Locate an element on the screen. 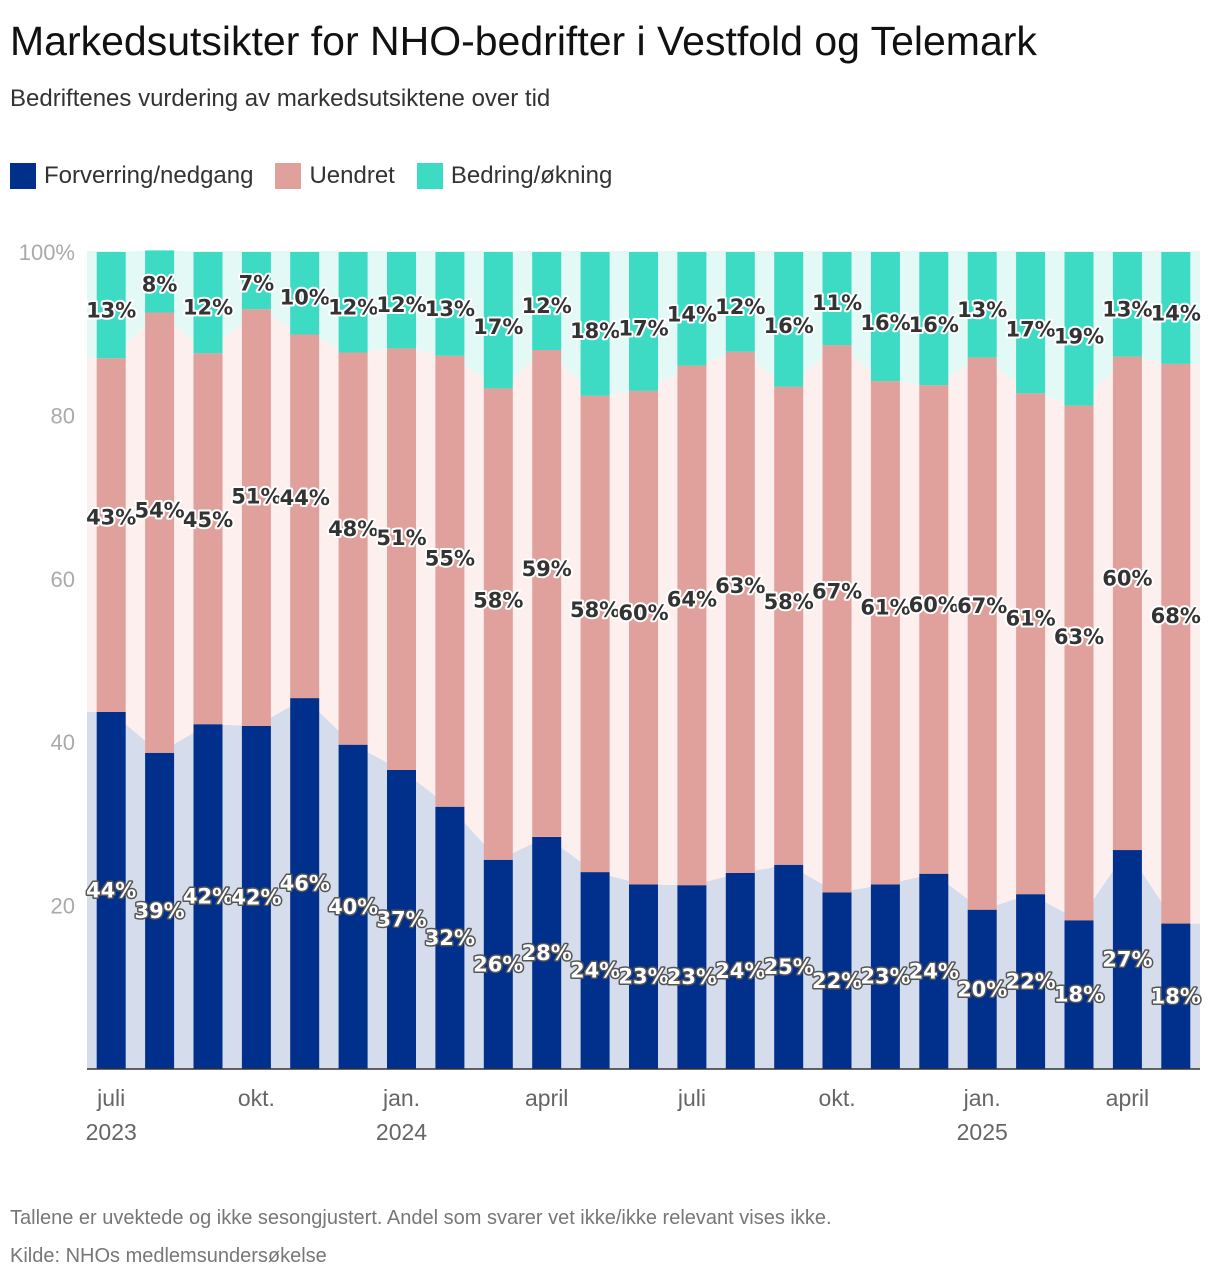 The width and height of the screenshot is (1220, 1286). data-label: 64% is located at coordinates (692, 599).